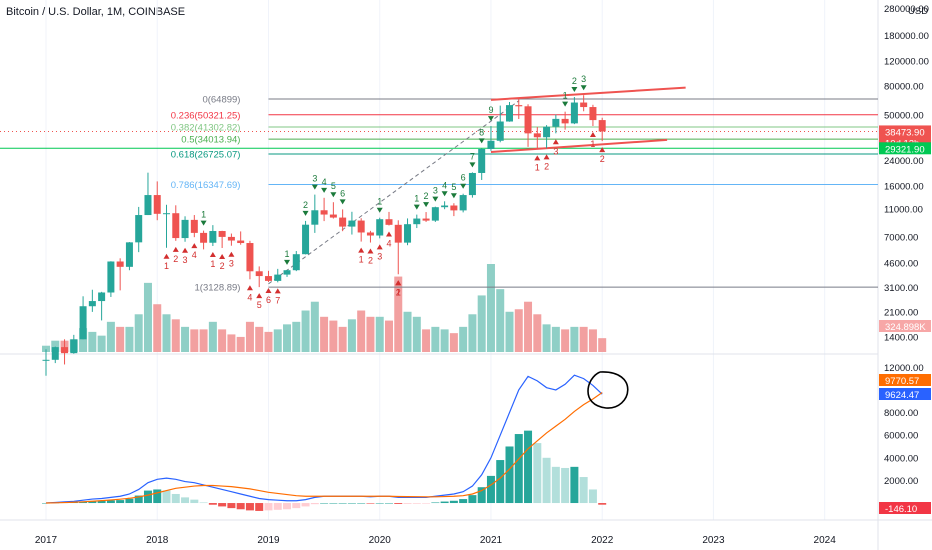 Image resolution: width=932 pixels, height=550 pixels. I want to click on macd-badge: 9624.47, so click(905, 394).